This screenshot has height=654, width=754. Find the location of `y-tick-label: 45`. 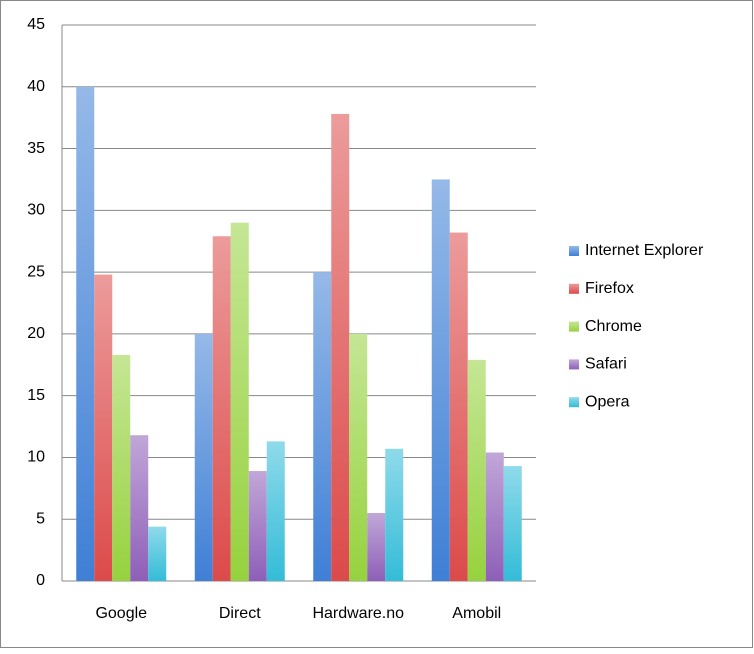

y-tick-label: 45 is located at coordinates (36, 24).